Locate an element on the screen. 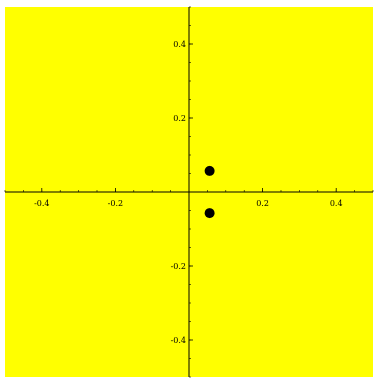 This screenshot has width=379, height=388. x-tick-label: -0.2 is located at coordinates (115, 203).